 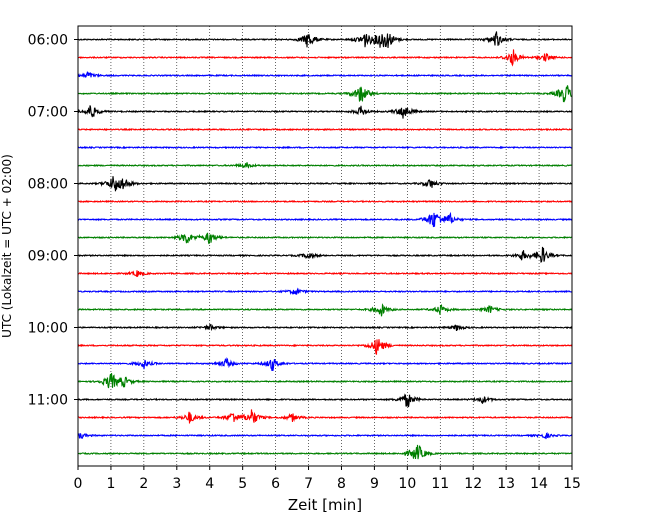 What do you see at coordinates (539, 484) in the screenshot?
I see `x-tick-label: 14` at bounding box center [539, 484].